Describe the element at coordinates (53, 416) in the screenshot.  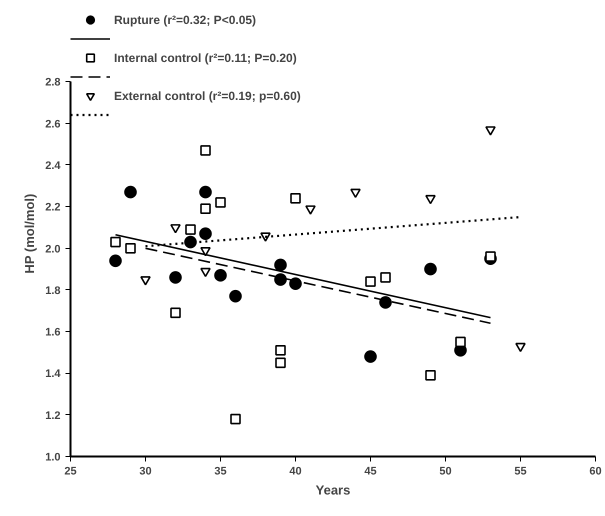
I see `y-tick-label: 1.2` at that location.